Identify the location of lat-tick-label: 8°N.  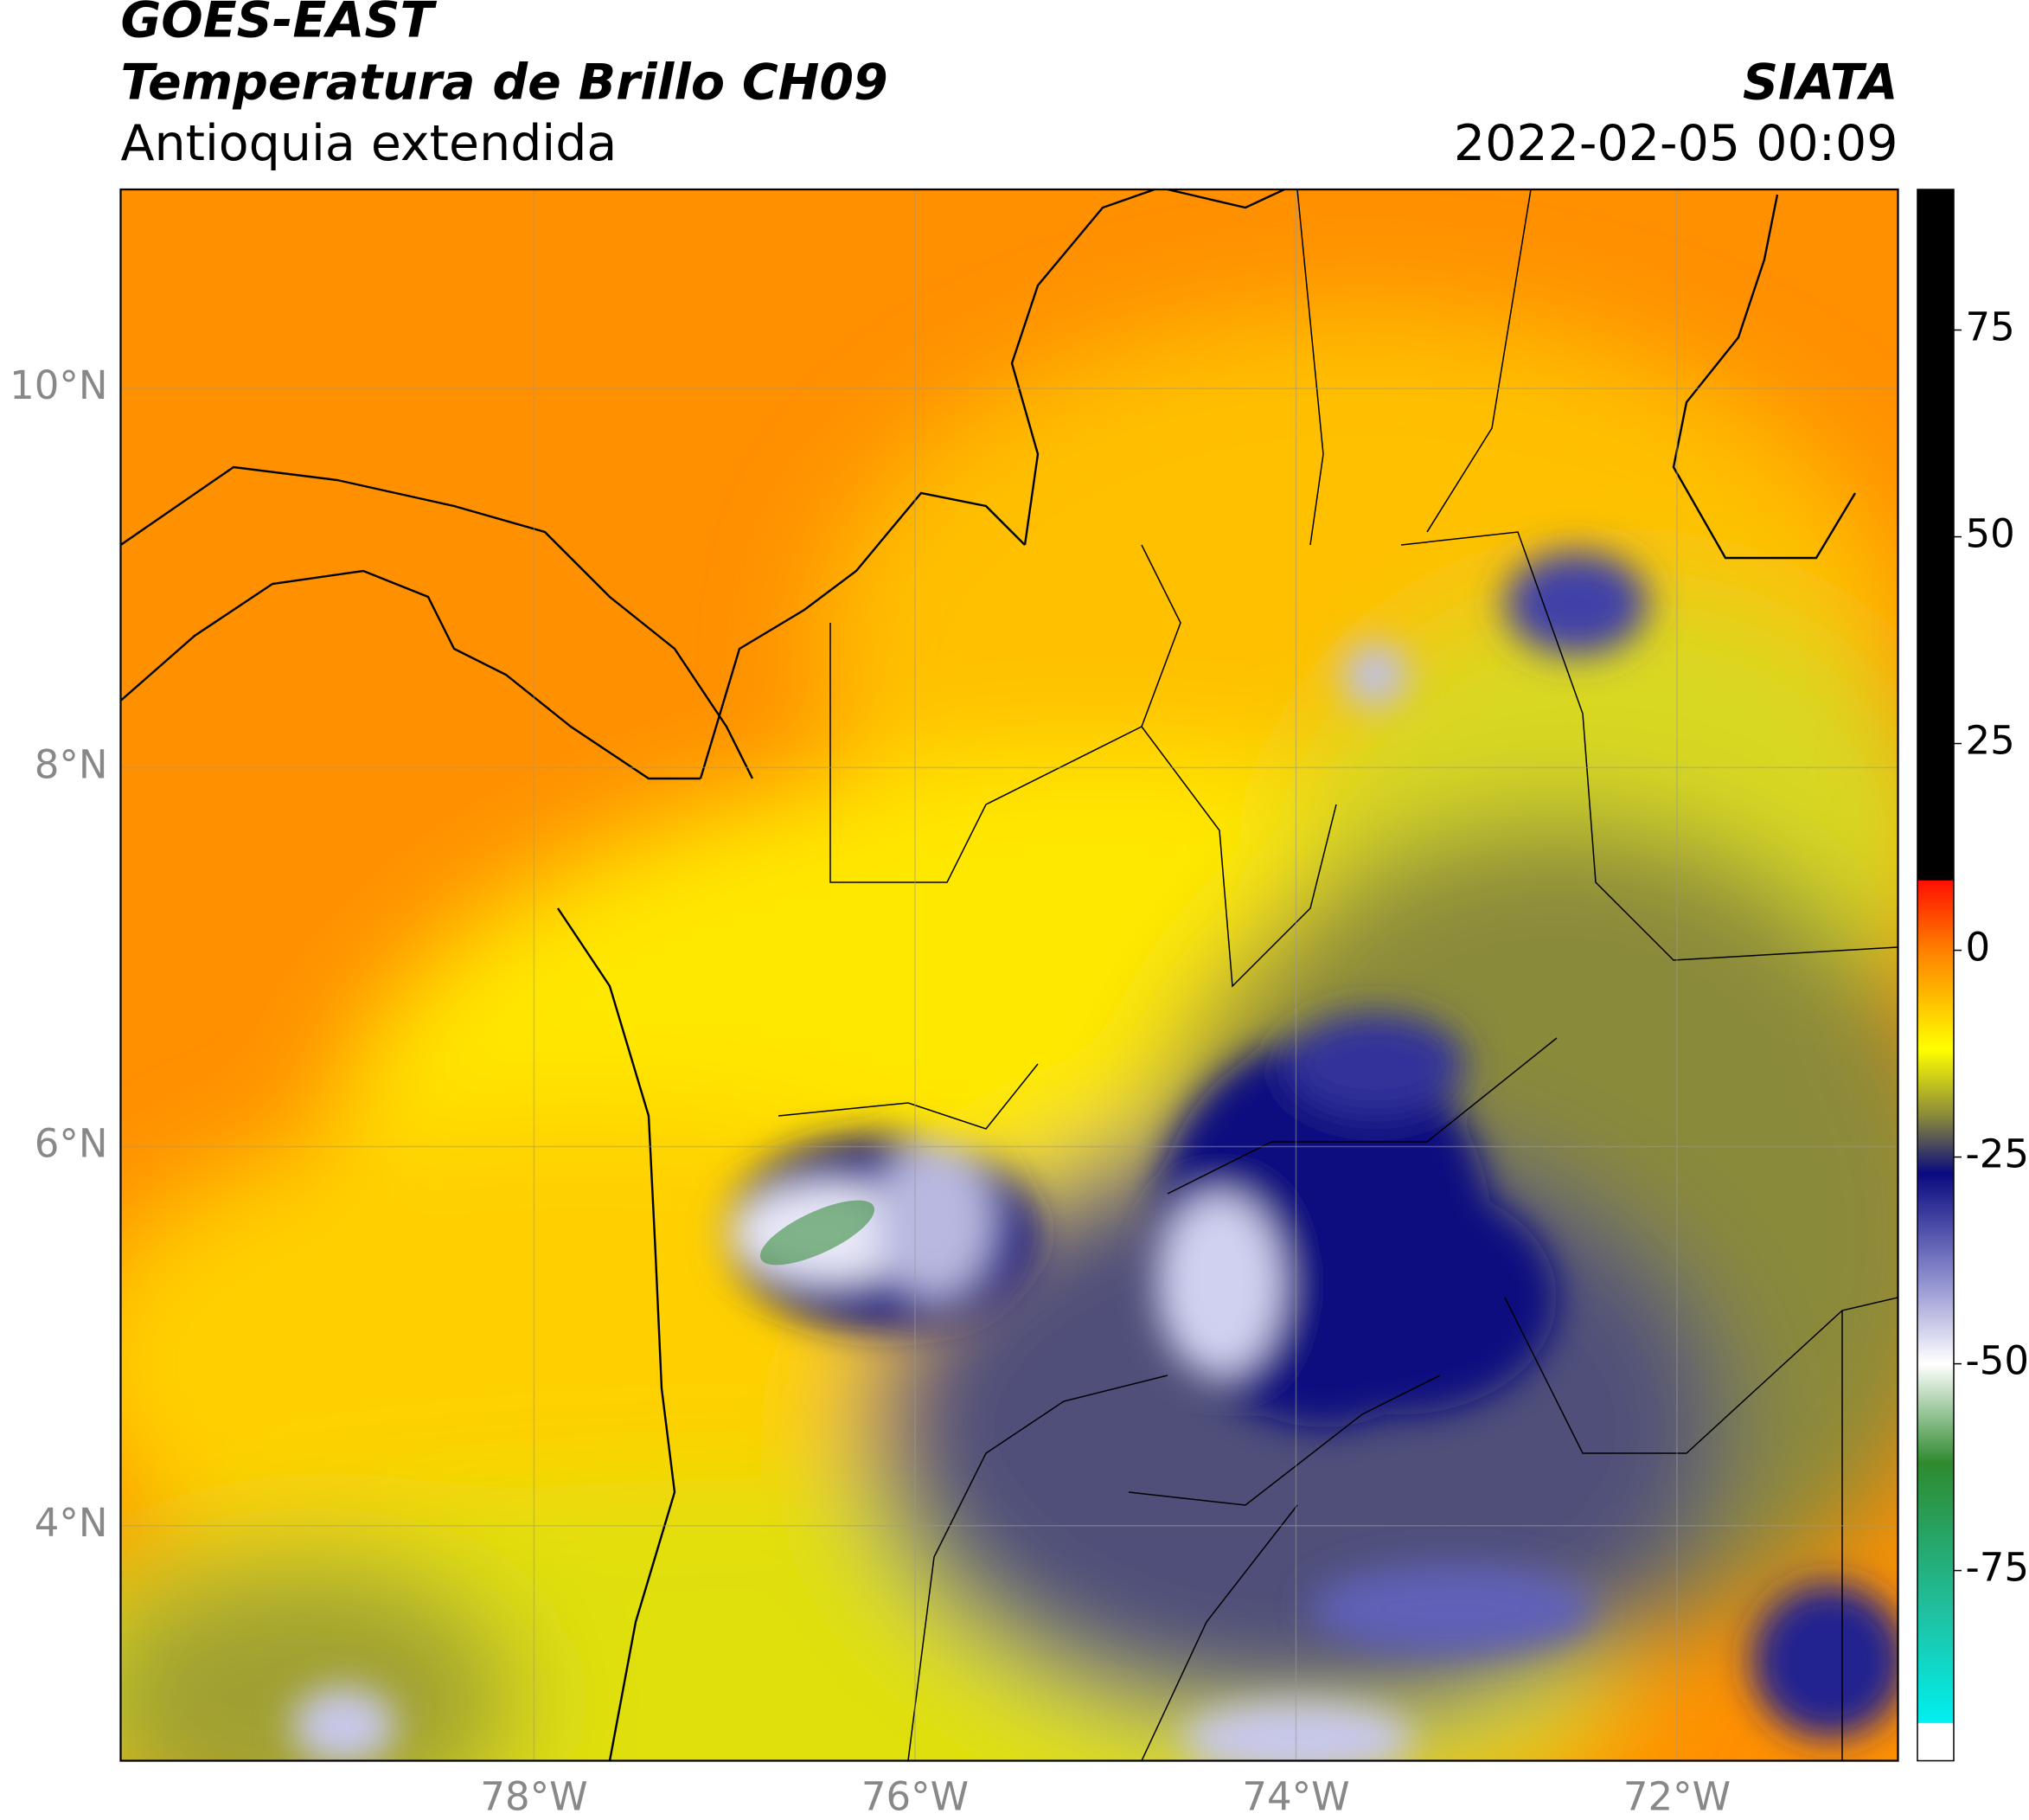
(71, 764).